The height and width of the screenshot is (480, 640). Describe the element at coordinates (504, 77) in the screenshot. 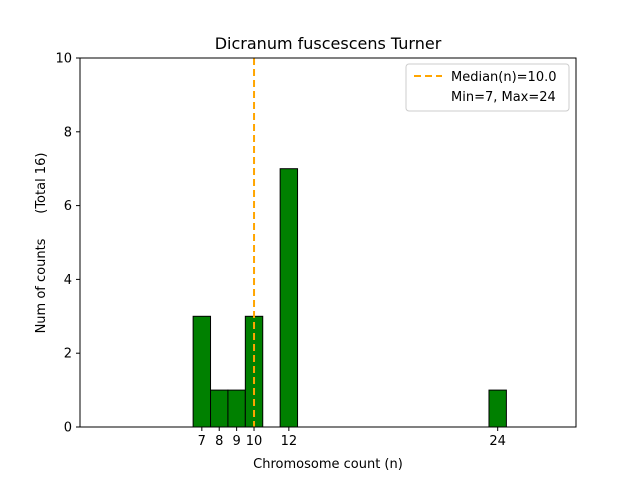

I see `legend-median-label: Median(n)=10.0` at that location.